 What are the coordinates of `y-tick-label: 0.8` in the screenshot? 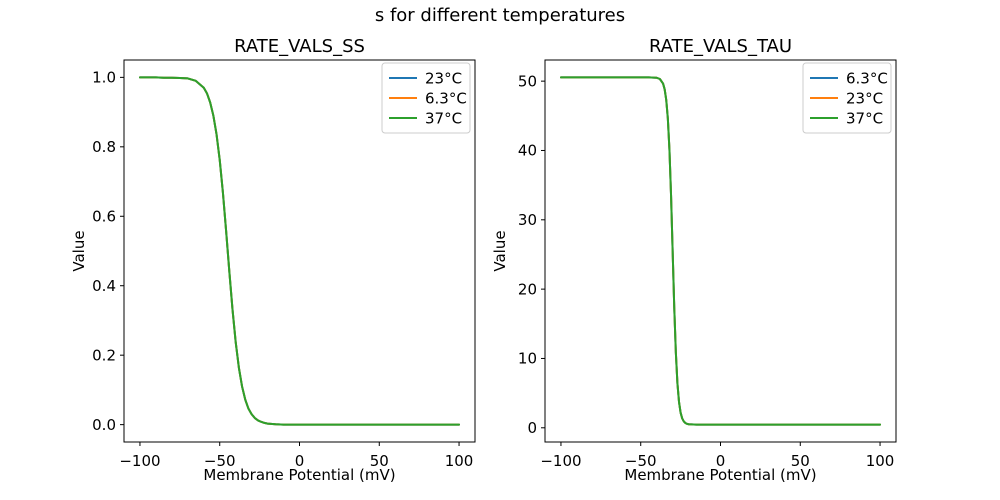 It's located at (104, 147).